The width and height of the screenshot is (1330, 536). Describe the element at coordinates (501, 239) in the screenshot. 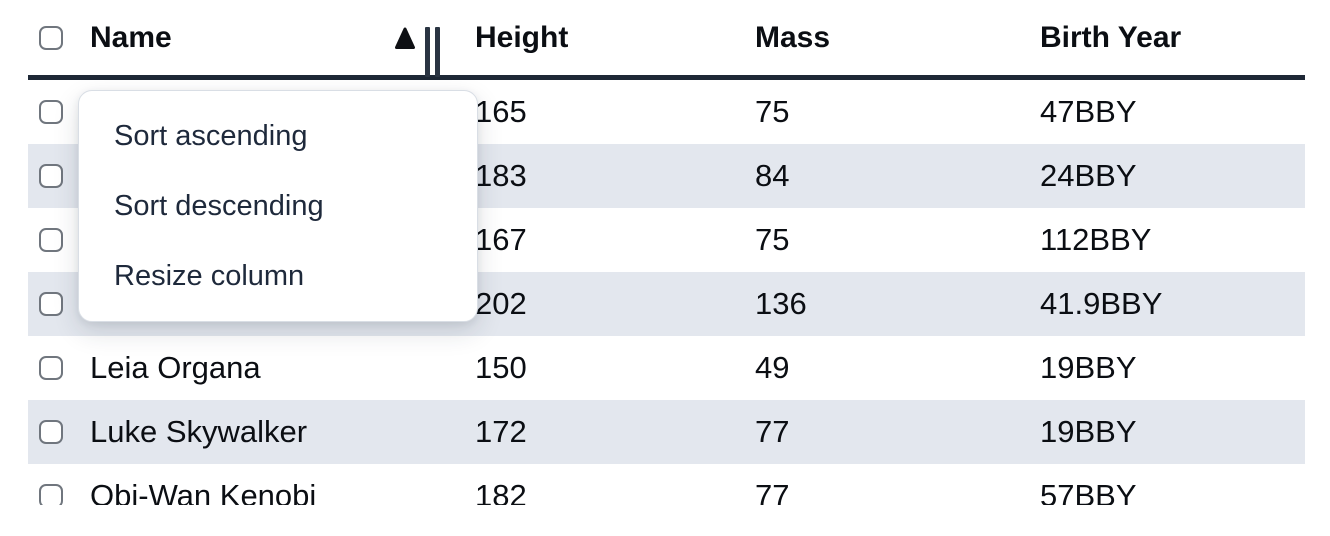

I see `cell-height: 167` at that location.